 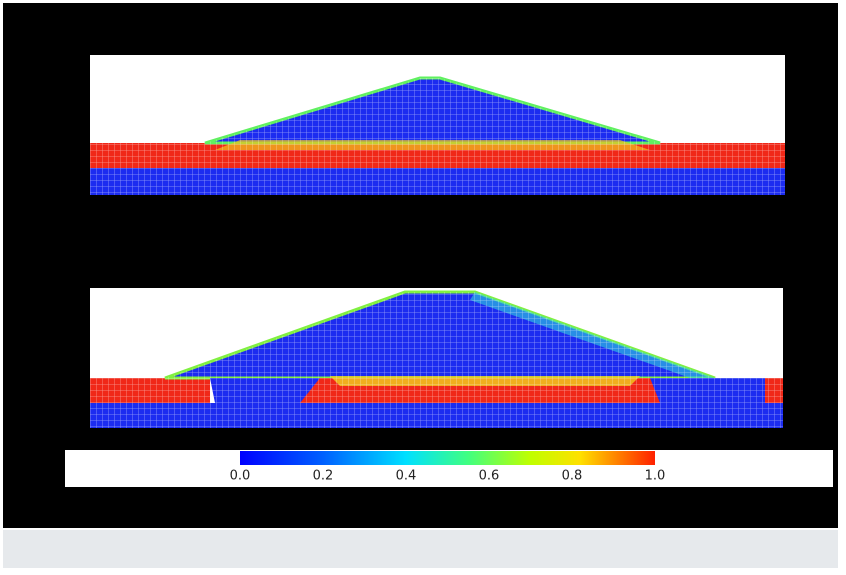 I want to click on colorbar-tick-label: 1.0, so click(x=655, y=476).